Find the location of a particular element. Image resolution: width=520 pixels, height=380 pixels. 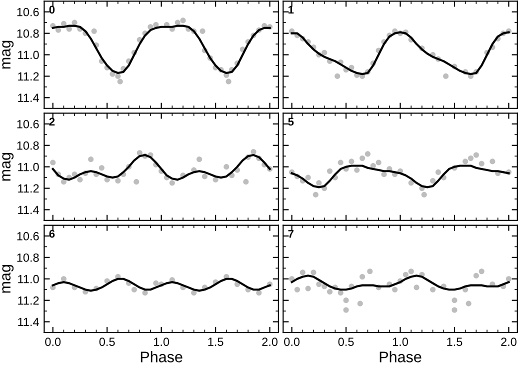

chart-title: 5 is located at coordinates (291, 122).